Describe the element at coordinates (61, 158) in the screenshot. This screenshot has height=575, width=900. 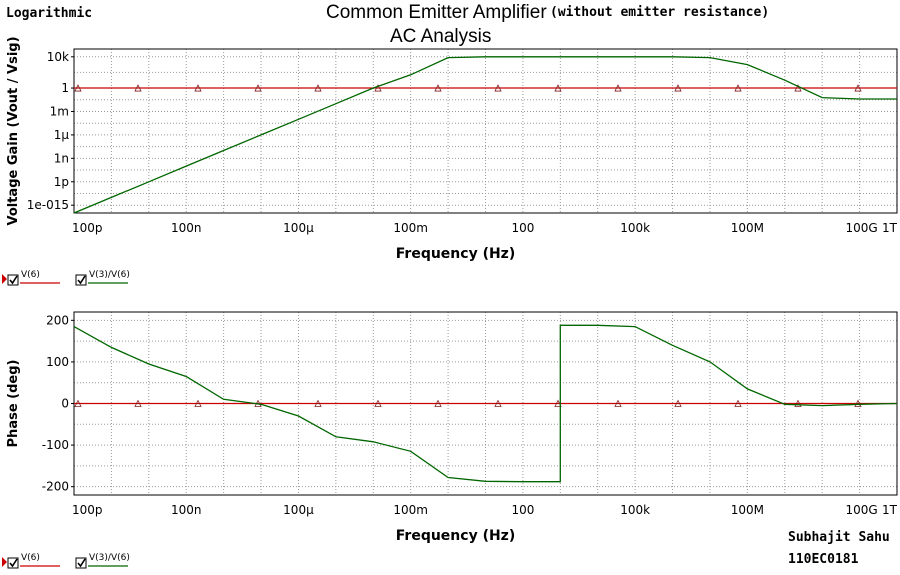
I see `y-tick-label: 1n` at that location.